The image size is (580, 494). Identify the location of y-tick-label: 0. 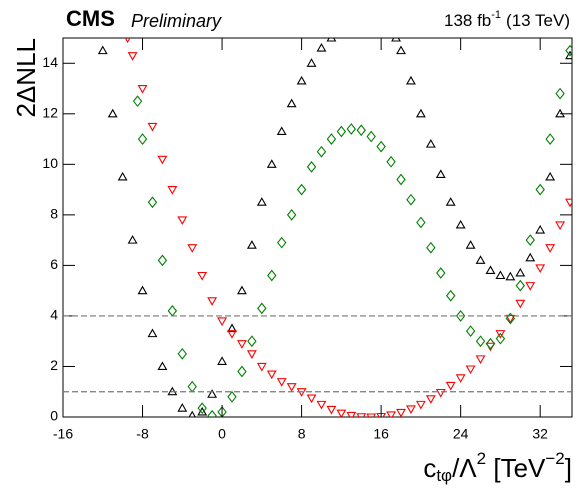
(54, 416).